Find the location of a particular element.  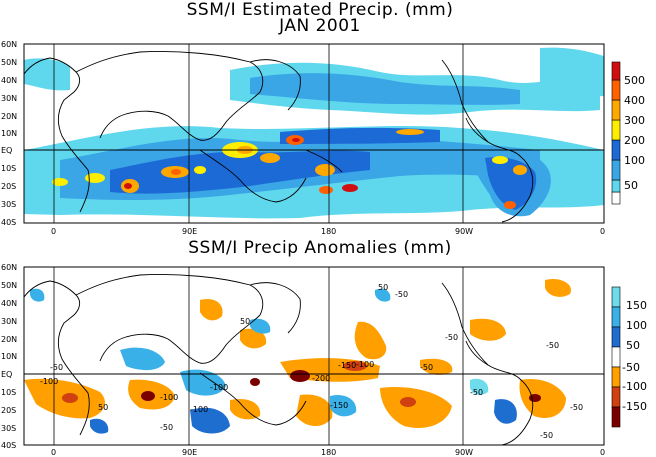

colorbar-label: 400 is located at coordinates (634, 100).